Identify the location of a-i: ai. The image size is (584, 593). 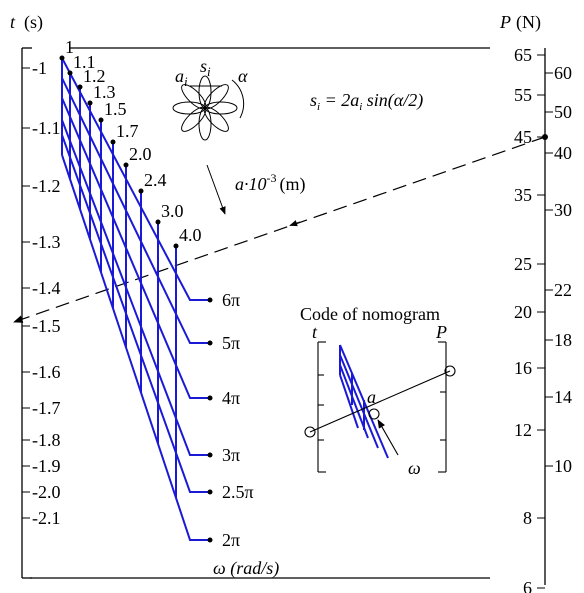
(181, 77).